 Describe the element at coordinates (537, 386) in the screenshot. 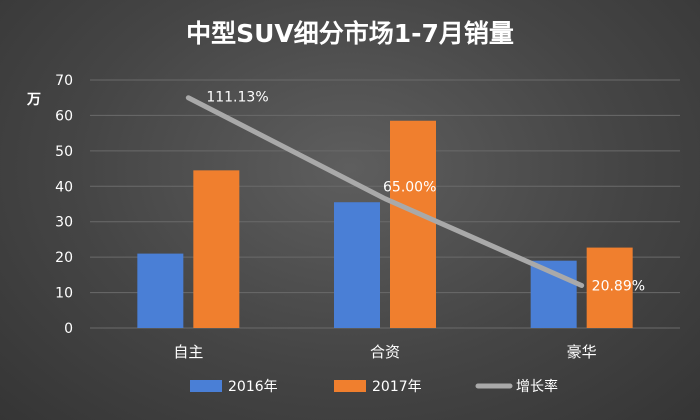

I see `legend-label: 增长率` at that location.